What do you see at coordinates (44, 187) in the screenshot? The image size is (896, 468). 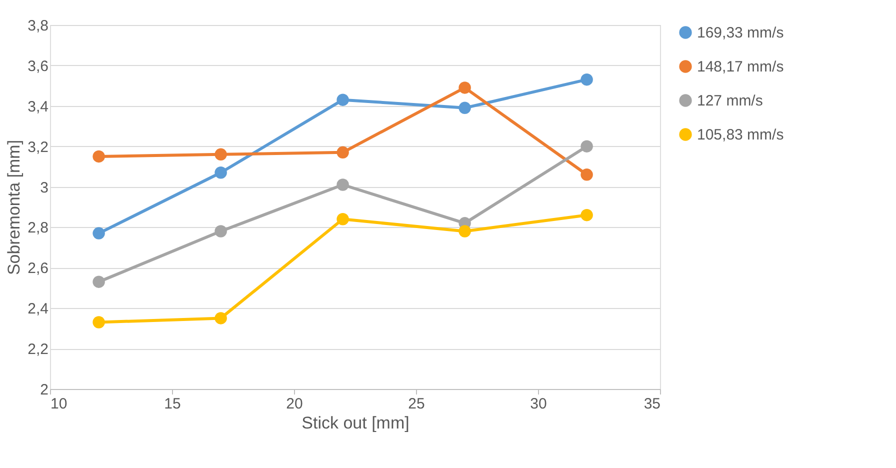 I see `y-tick-label: 3` at bounding box center [44, 187].